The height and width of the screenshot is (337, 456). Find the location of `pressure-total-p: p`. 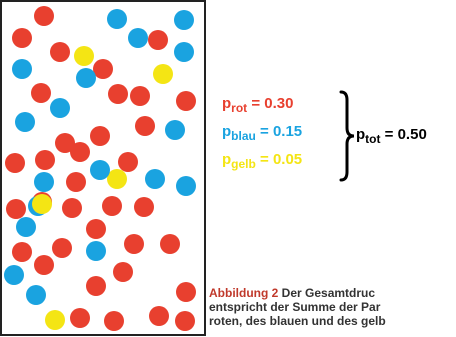

pressure-total-p: p is located at coordinates (361, 134).